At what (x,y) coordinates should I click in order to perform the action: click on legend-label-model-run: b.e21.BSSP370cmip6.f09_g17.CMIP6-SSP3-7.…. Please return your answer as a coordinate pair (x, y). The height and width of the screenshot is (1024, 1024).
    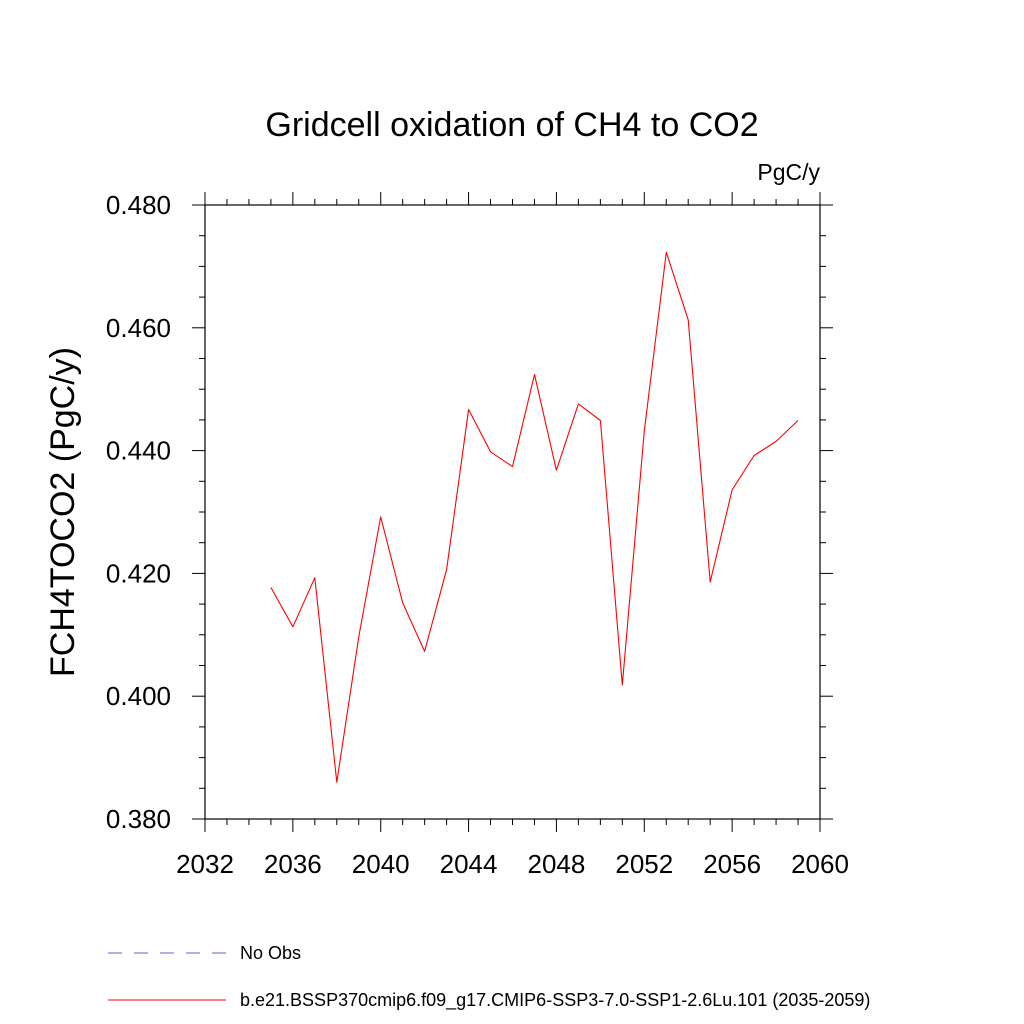
    Looking at the image, I should click on (555, 1000).